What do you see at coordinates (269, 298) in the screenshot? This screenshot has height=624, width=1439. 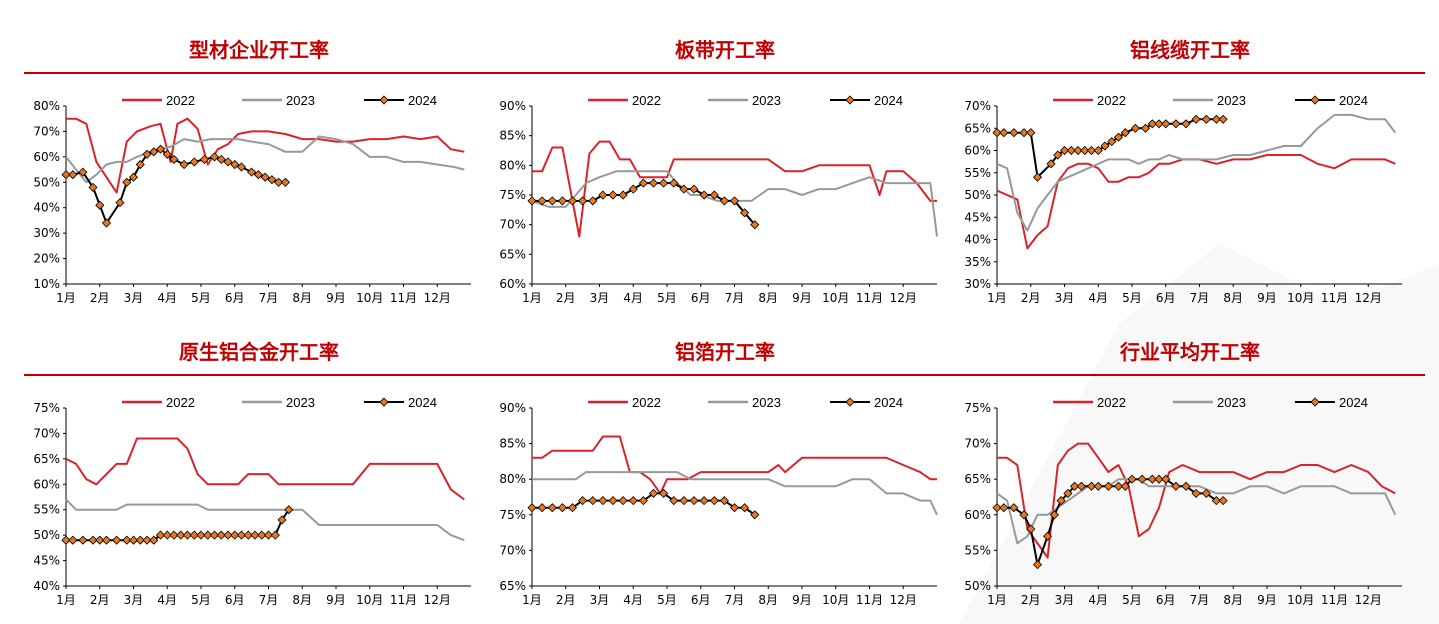 I see `x-tick-label: 7月` at bounding box center [269, 298].